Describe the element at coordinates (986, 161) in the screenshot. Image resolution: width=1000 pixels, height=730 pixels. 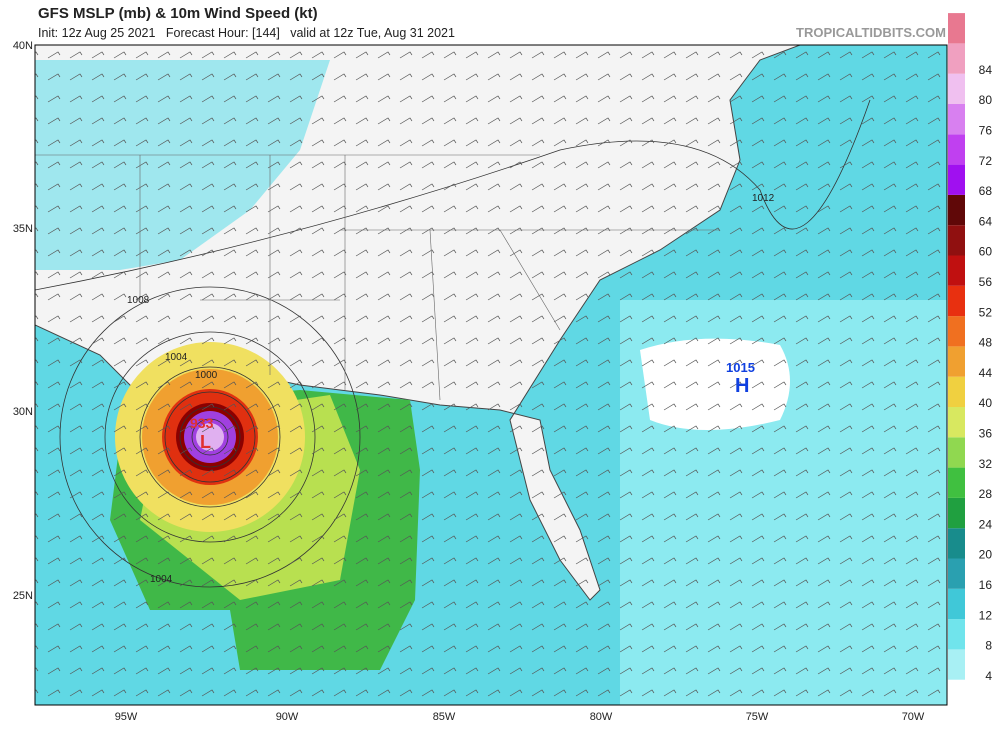
I see `colorbar-tick: 72` at that location.